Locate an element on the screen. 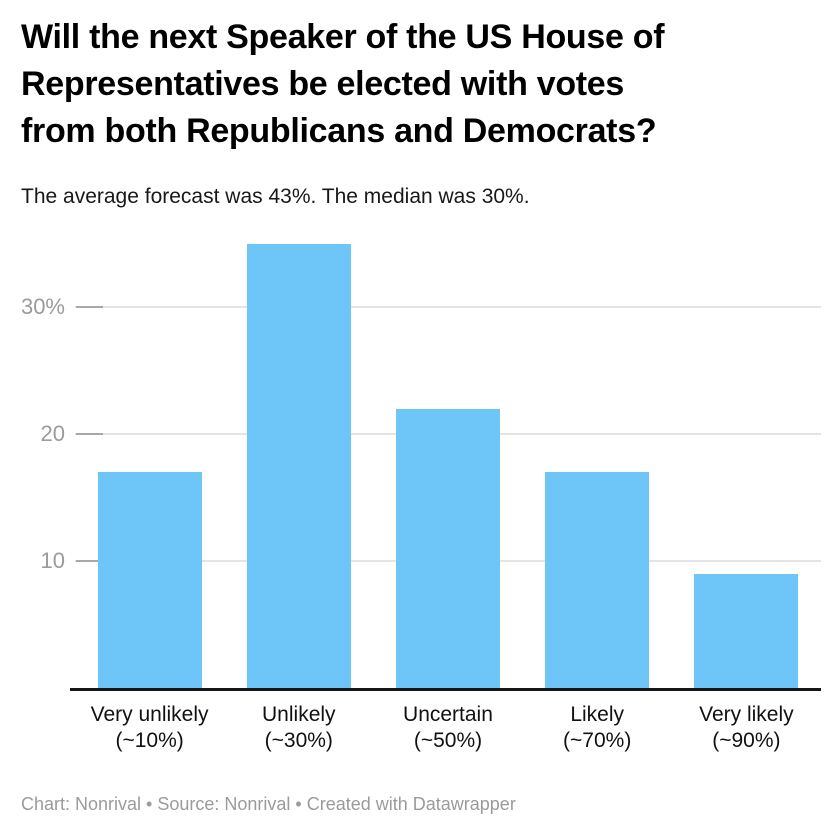 The width and height of the screenshot is (840, 840). category-probability: (~30%) is located at coordinates (298, 740).